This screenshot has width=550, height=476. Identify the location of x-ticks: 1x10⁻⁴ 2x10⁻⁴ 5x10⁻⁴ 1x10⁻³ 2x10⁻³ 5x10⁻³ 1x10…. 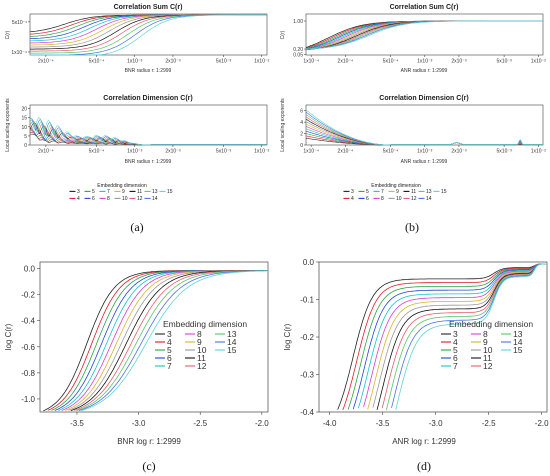
(424, 150).